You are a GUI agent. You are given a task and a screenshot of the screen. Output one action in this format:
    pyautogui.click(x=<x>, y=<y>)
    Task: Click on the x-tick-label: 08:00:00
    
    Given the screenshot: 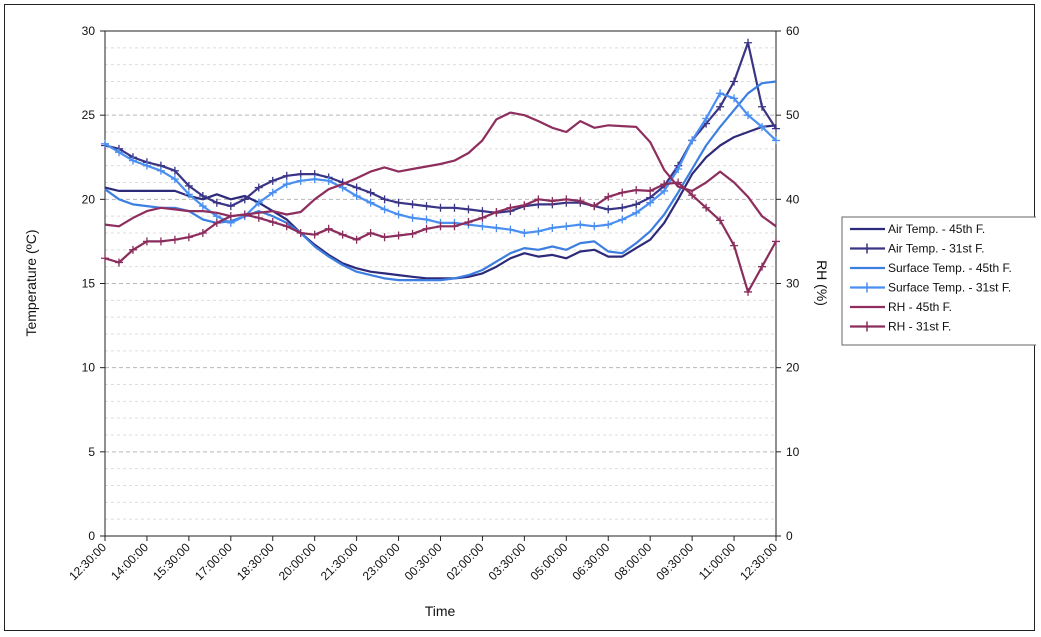 What is the action you would take?
    pyautogui.click(x=632, y=561)
    